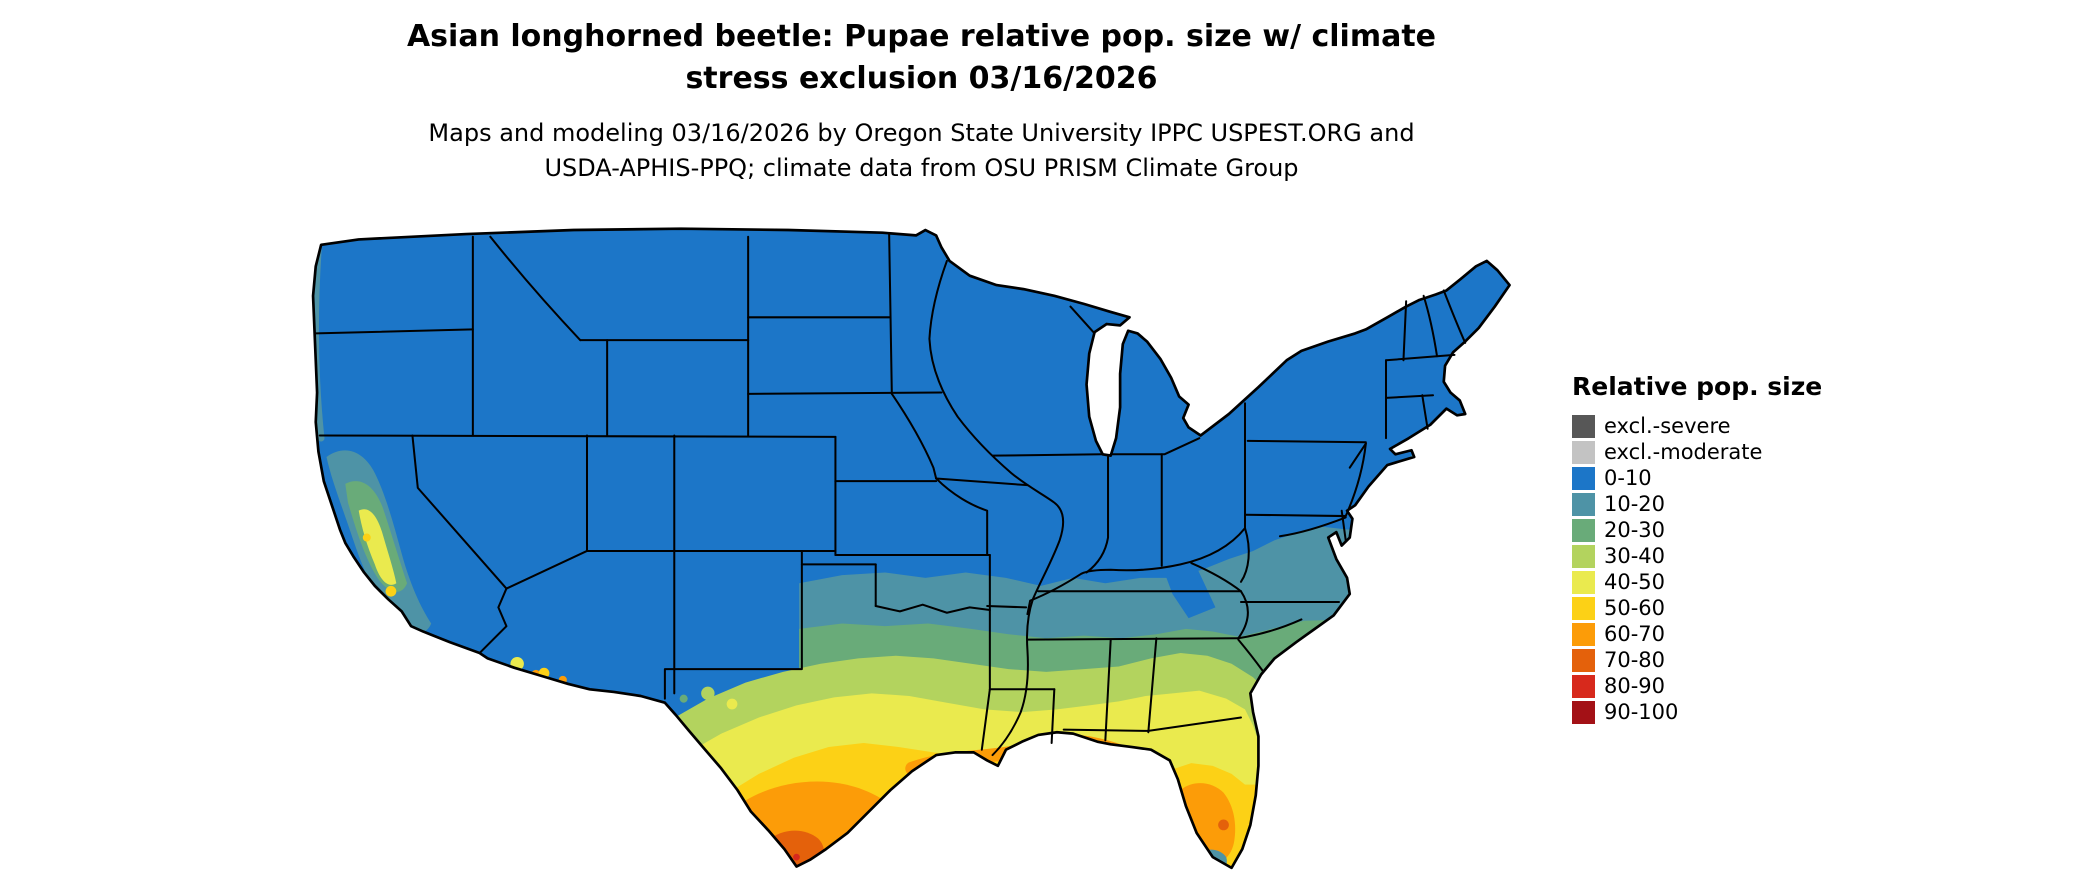 The height and width of the screenshot is (892, 2100). I want to click on dark-orange-coastal-bend, so click(890, 801).